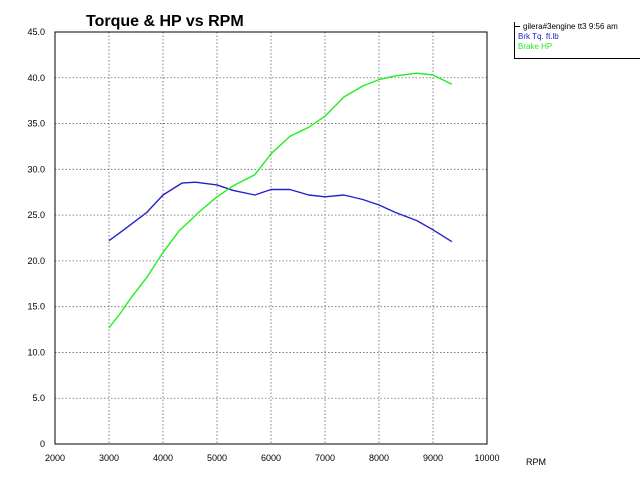  I want to click on torque-series-line, so click(280, 212).